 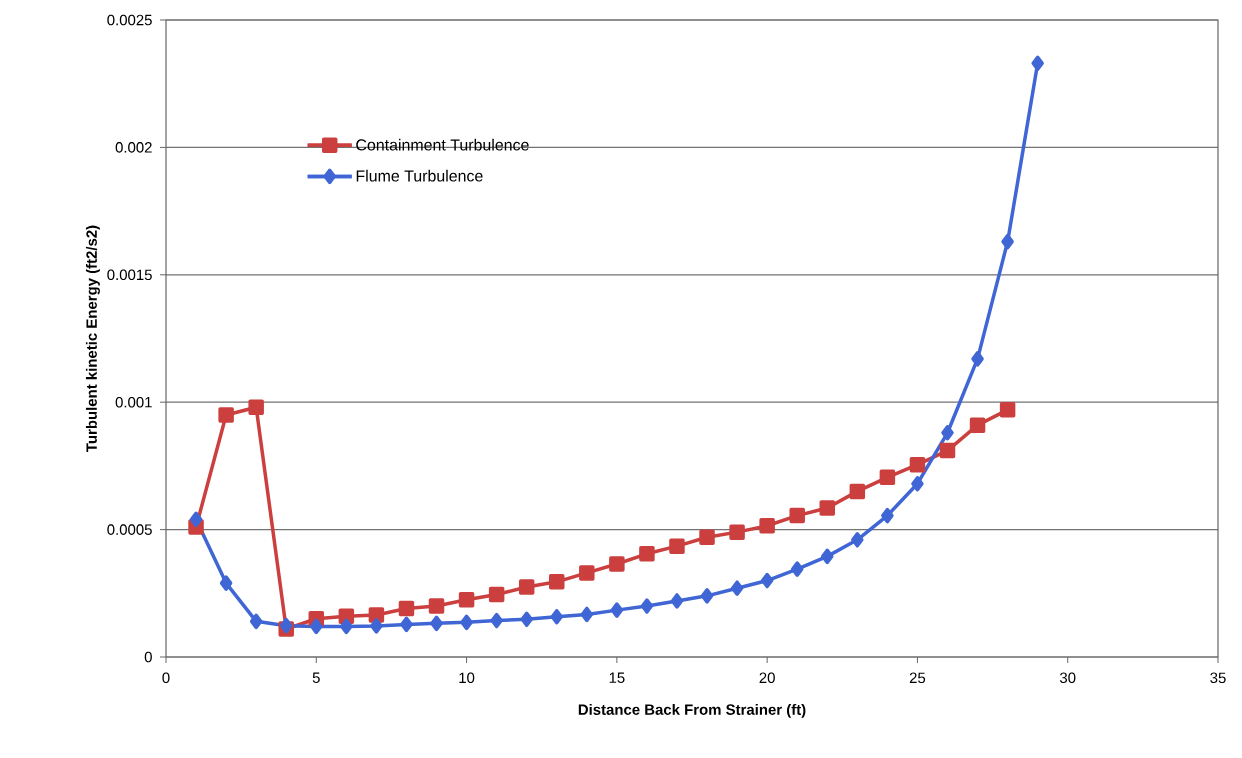 What do you see at coordinates (166, 678) in the screenshot?
I see `x-tick-label: 0` at bounding box center [166, 678].